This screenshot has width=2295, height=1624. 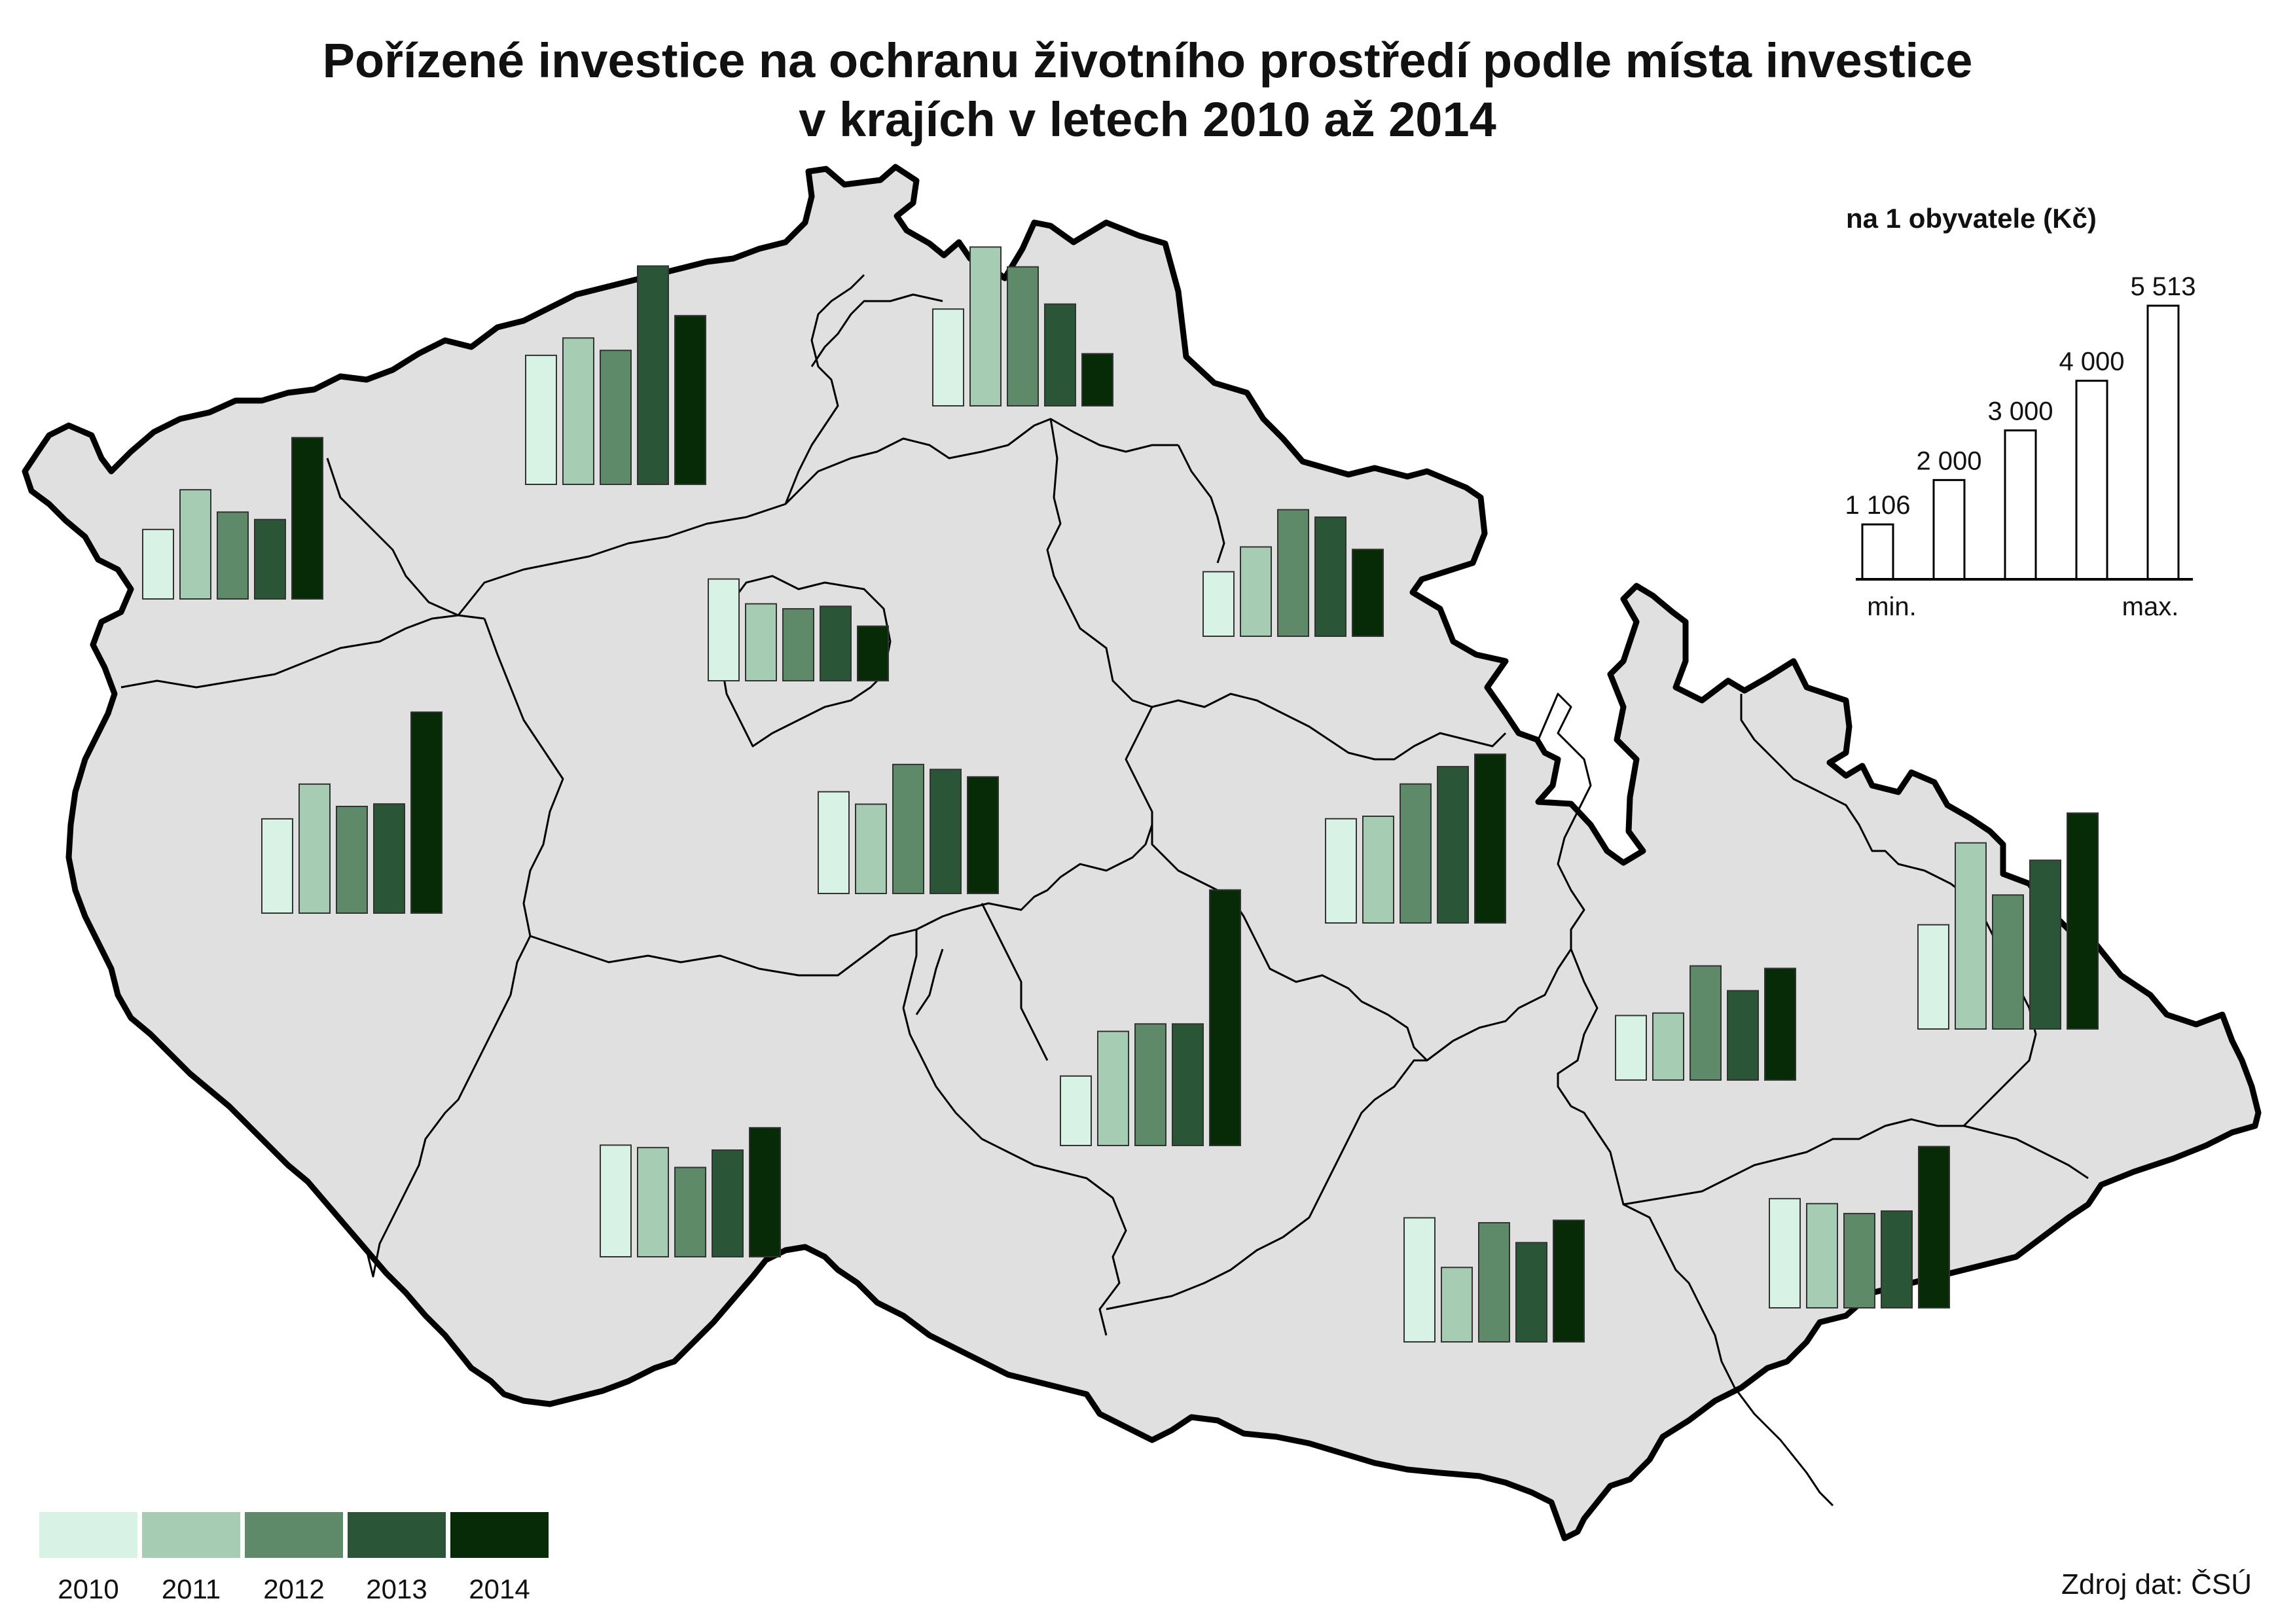 What do you see at coordinates (500, 1589) in the screenshot?
I see `legend-label-2014: 2014` at bounding box center [500, 1589].